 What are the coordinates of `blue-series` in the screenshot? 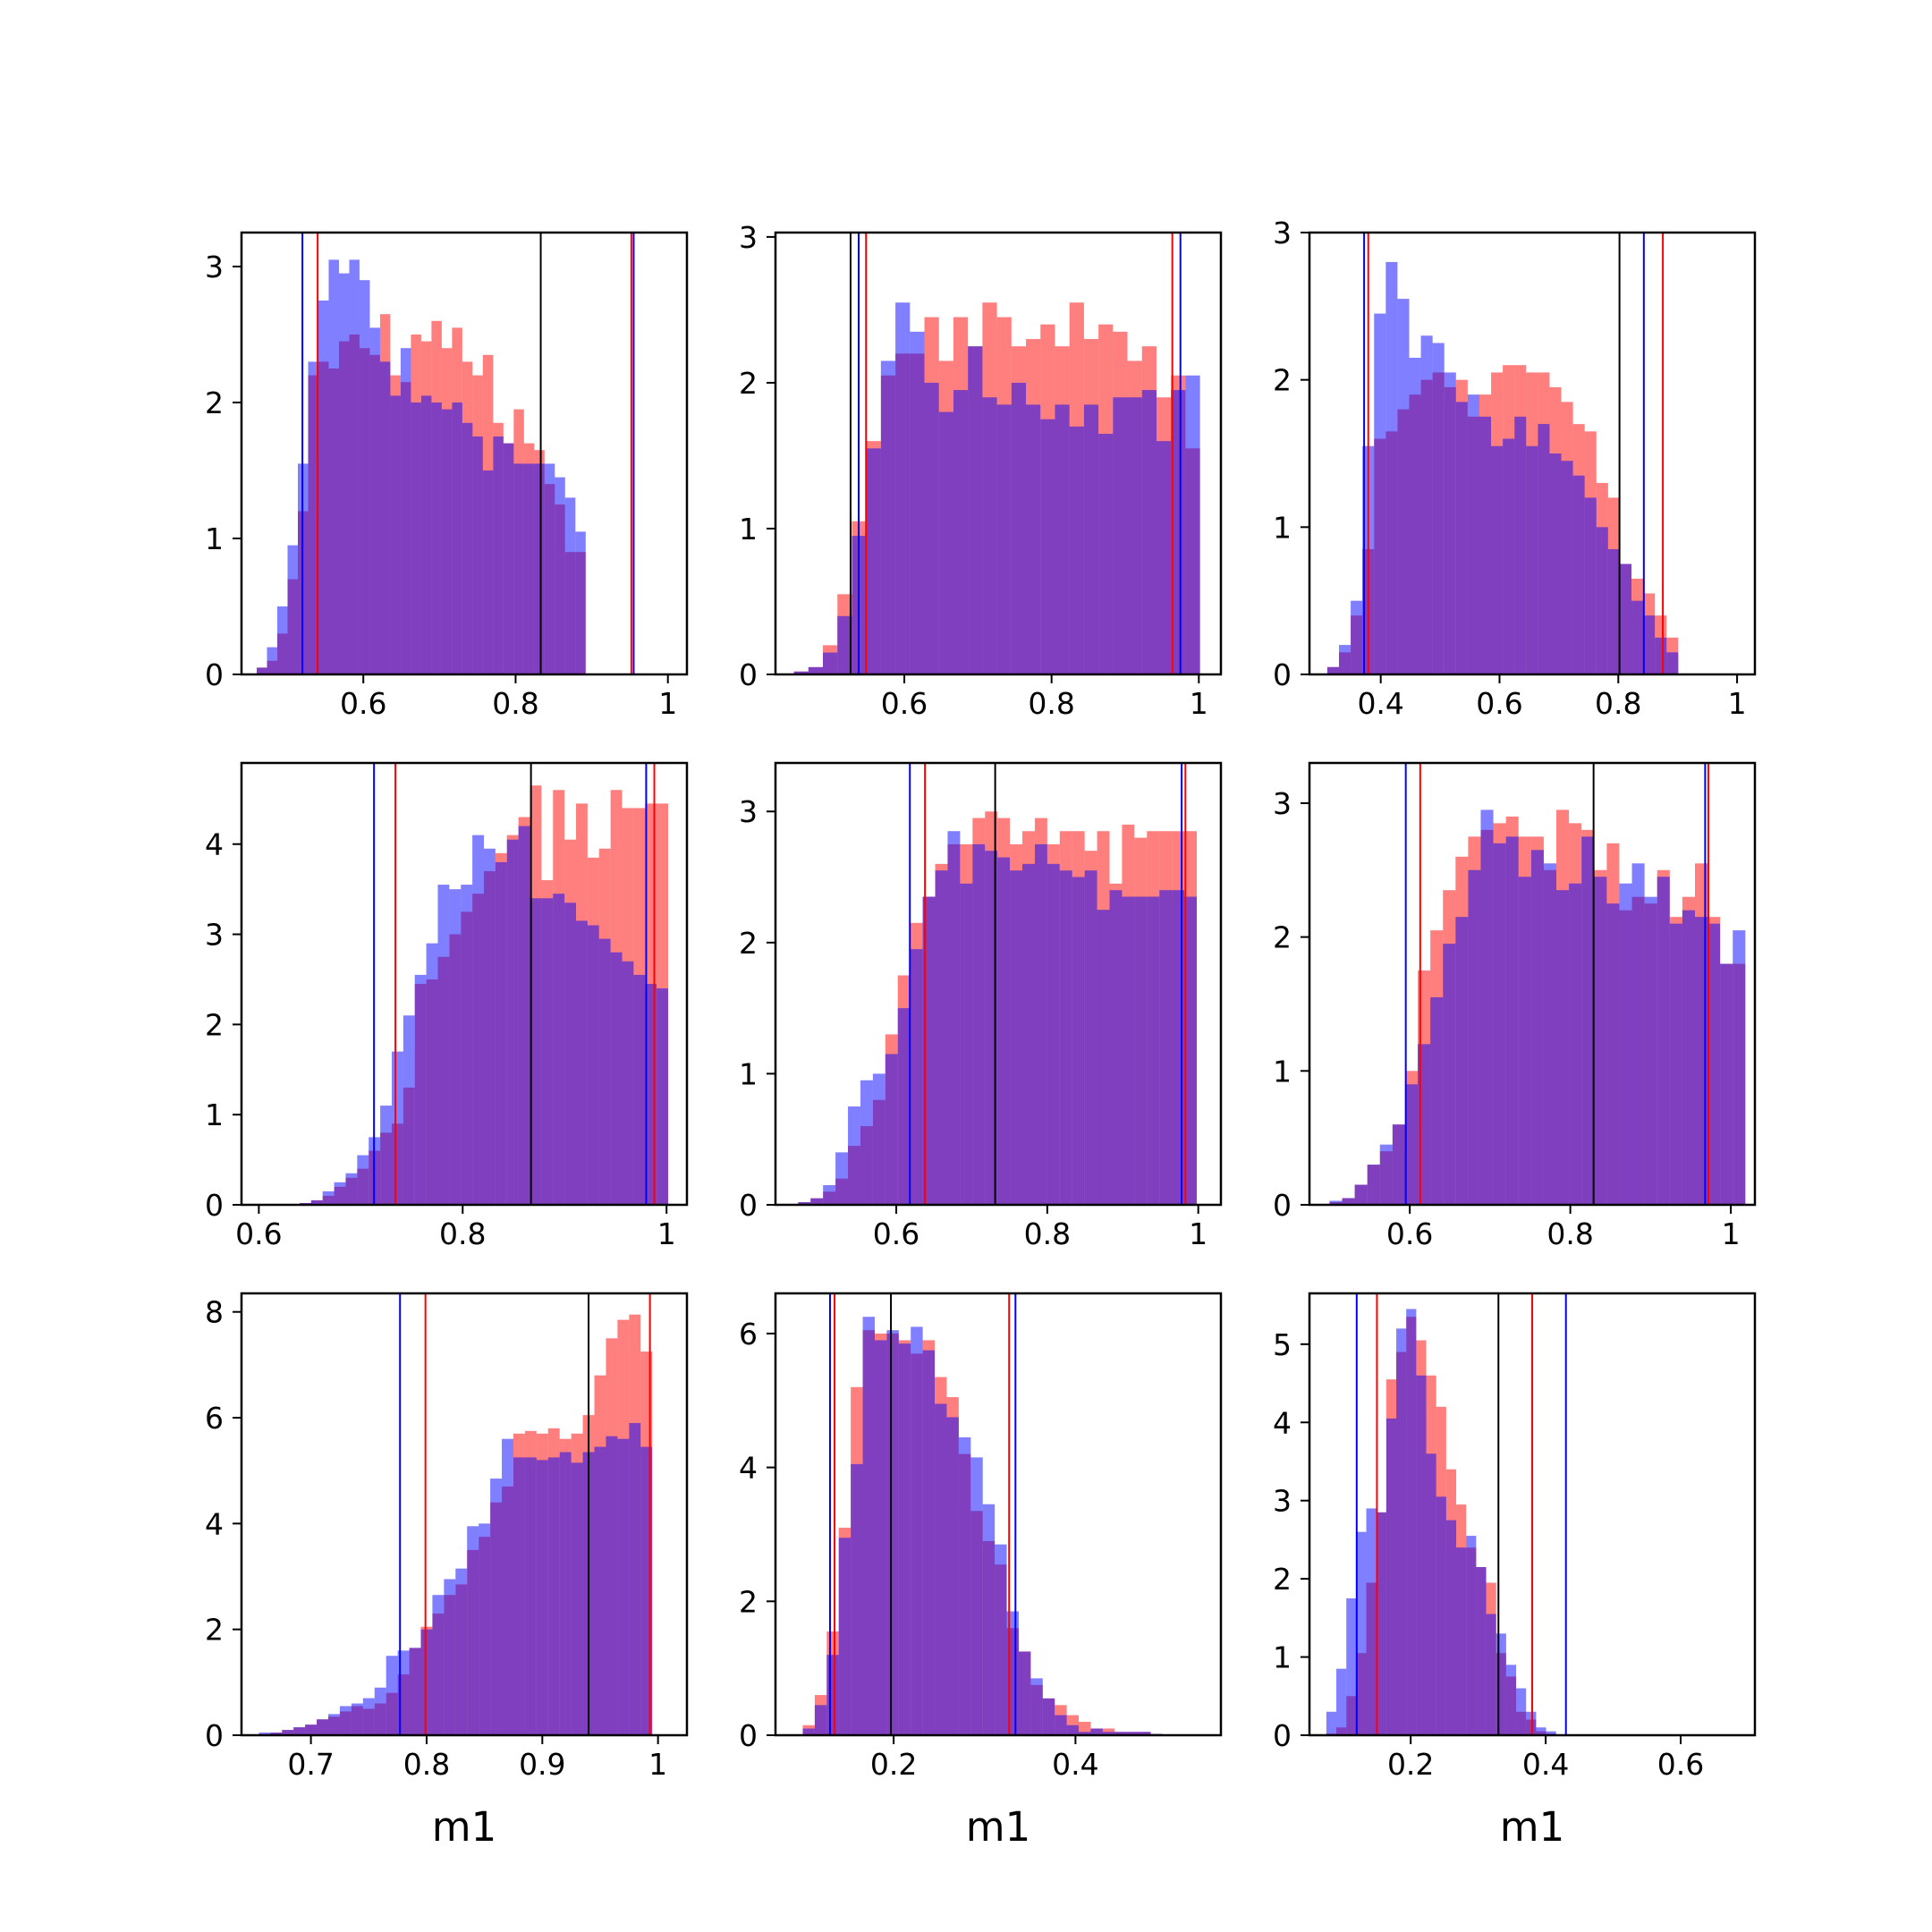 It's located at (484, 1015).